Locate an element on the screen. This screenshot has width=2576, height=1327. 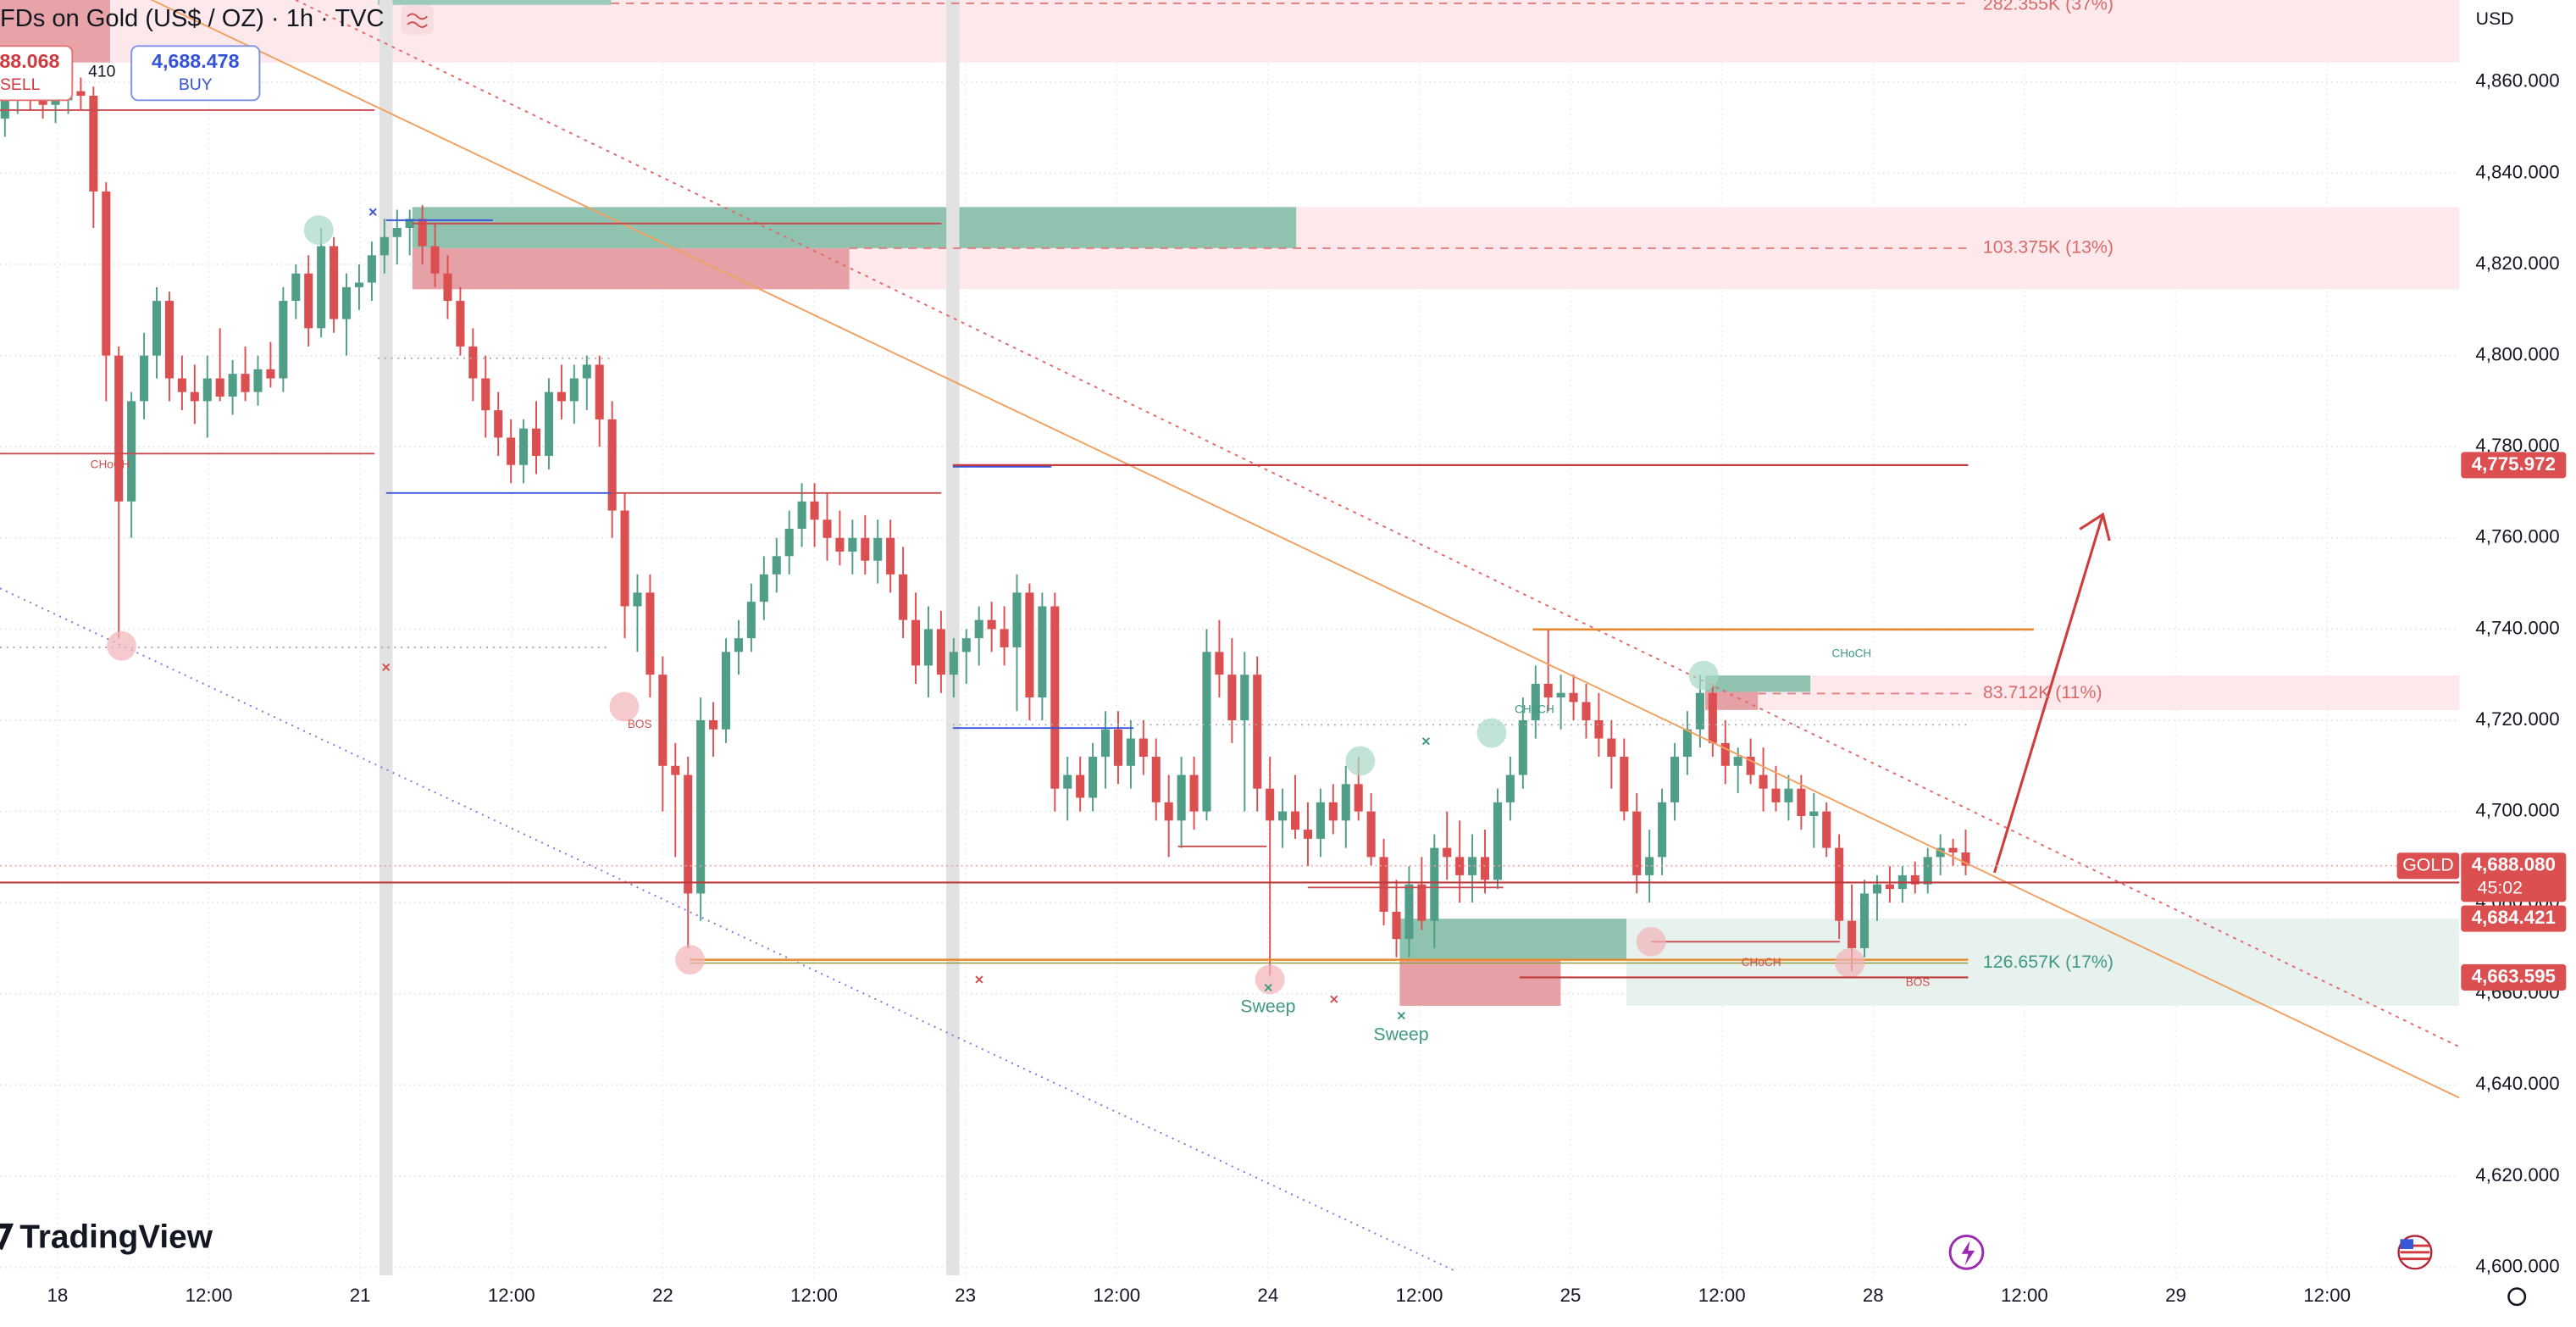
currency: USD is located at coordinates (2495, 18).